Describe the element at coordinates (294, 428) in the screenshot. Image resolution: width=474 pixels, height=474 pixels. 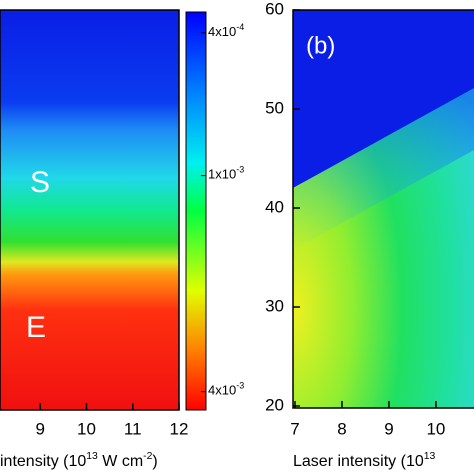
I see `x-tick-label: 7` at that location.